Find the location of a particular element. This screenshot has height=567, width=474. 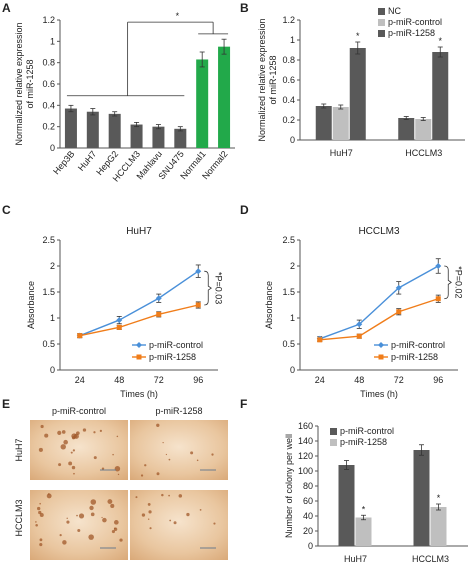

panel-label-A: A is located at coordinates (6, 8).